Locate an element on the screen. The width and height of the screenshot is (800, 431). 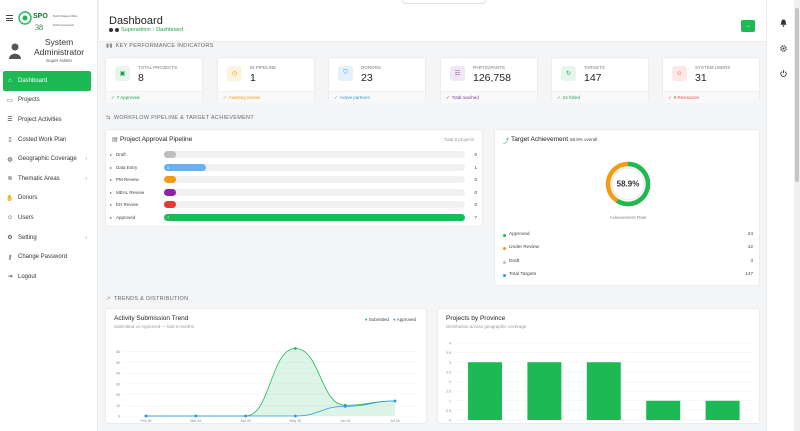
breadcrumb-dashboard: Dashboard is located at coordinates (170, 30).